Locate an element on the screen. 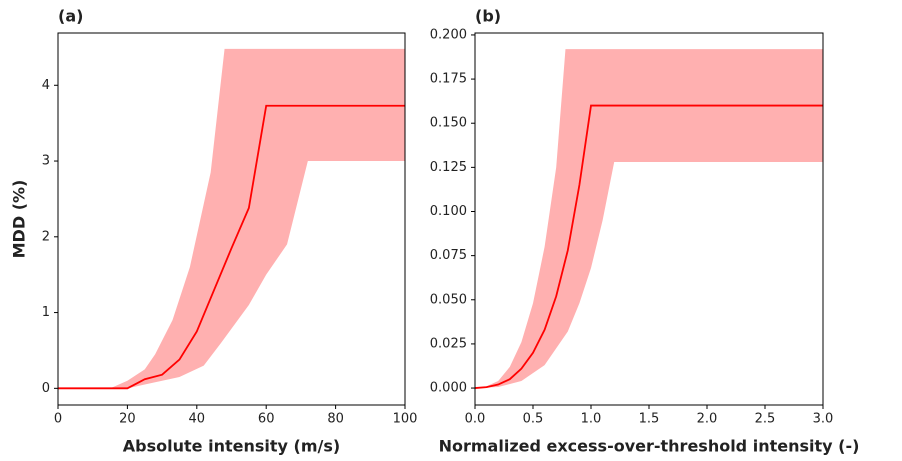 This screenshot has width=902, height=461. y-tick-label: 0.025 is located at coordinates (448, 343).